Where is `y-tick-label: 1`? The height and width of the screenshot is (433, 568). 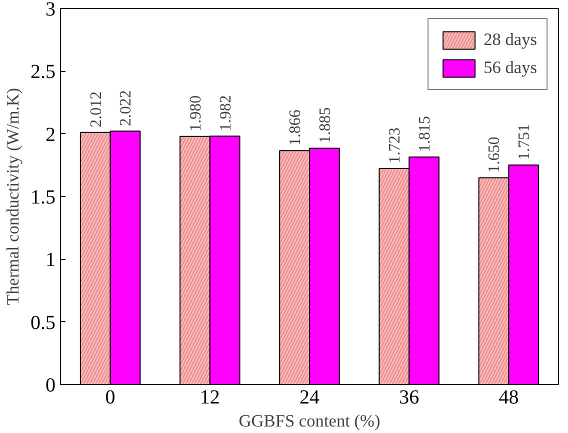 y-tick-label: 1 is located at coordinates (51, 260).